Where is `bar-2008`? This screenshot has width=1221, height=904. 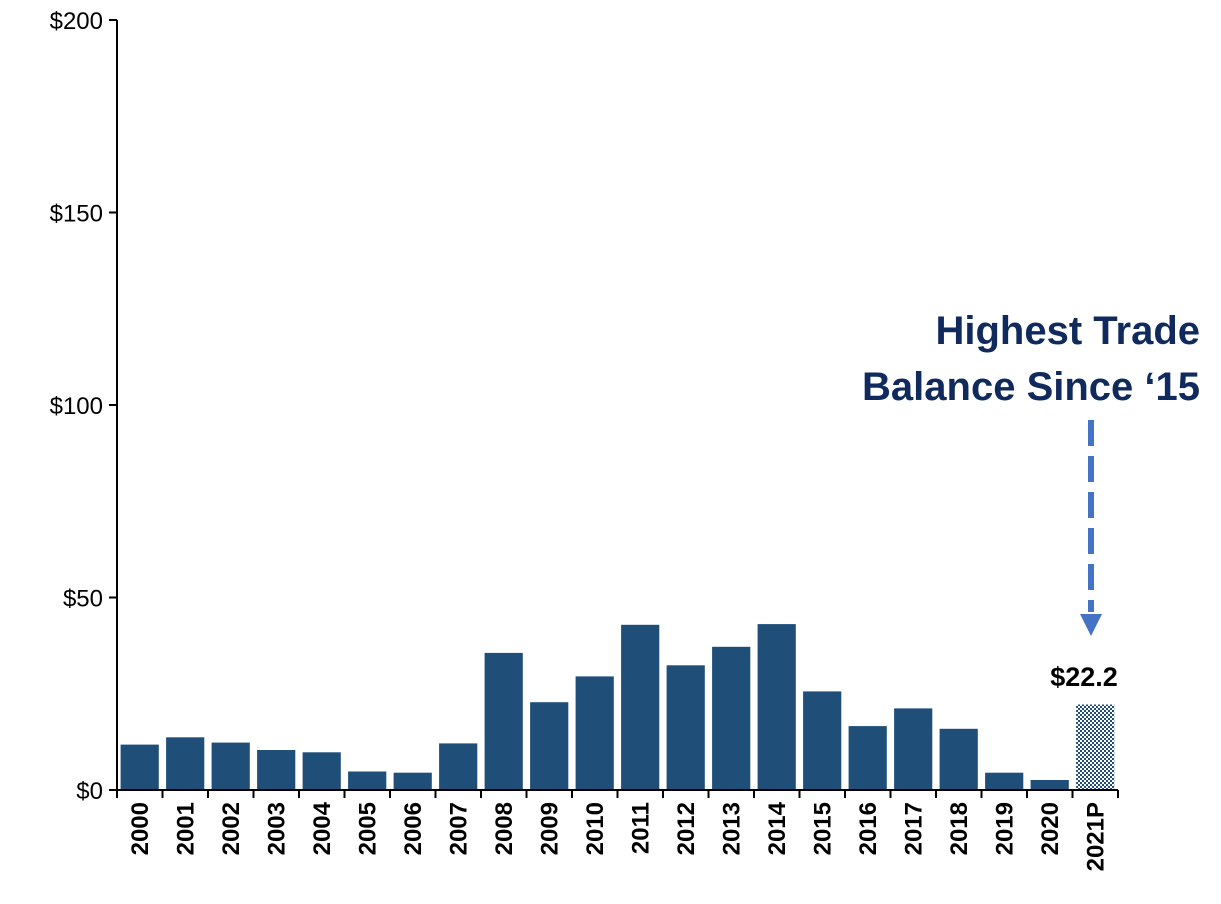 bar-2008 is located at coordinates (503, 721).